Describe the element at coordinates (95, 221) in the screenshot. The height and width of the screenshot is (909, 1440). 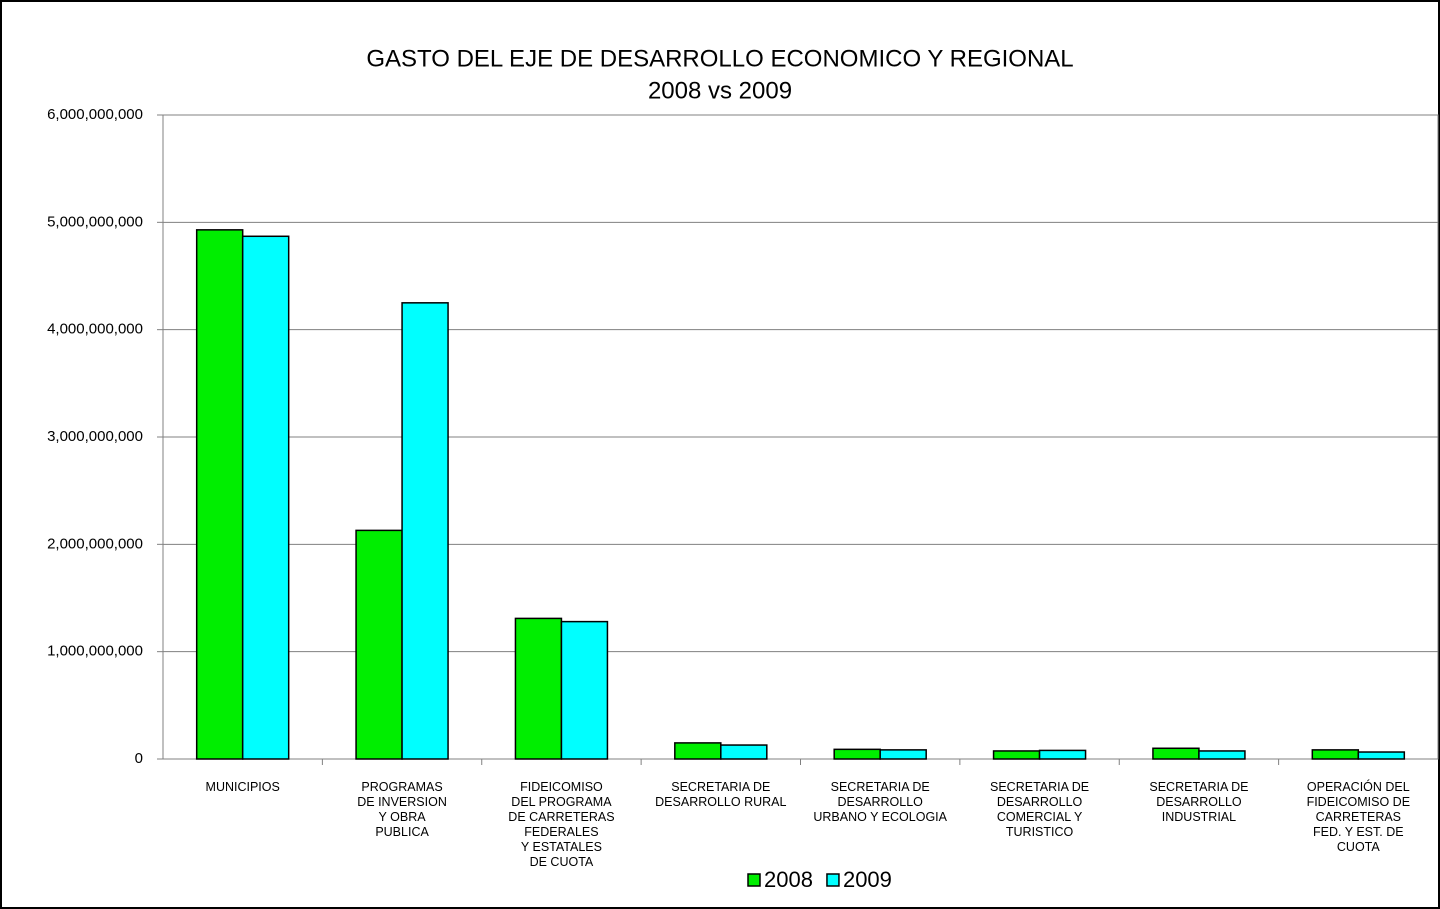
I see `y-tick-label: 5,000,000,000` at that location.